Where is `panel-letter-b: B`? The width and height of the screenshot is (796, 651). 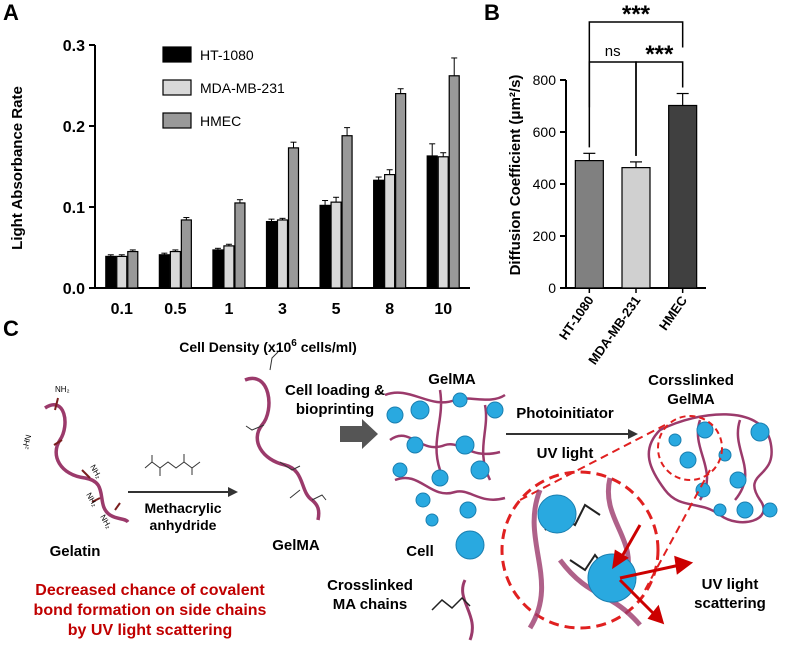
panel-letter-b: B is located at coordinates (492, 12).